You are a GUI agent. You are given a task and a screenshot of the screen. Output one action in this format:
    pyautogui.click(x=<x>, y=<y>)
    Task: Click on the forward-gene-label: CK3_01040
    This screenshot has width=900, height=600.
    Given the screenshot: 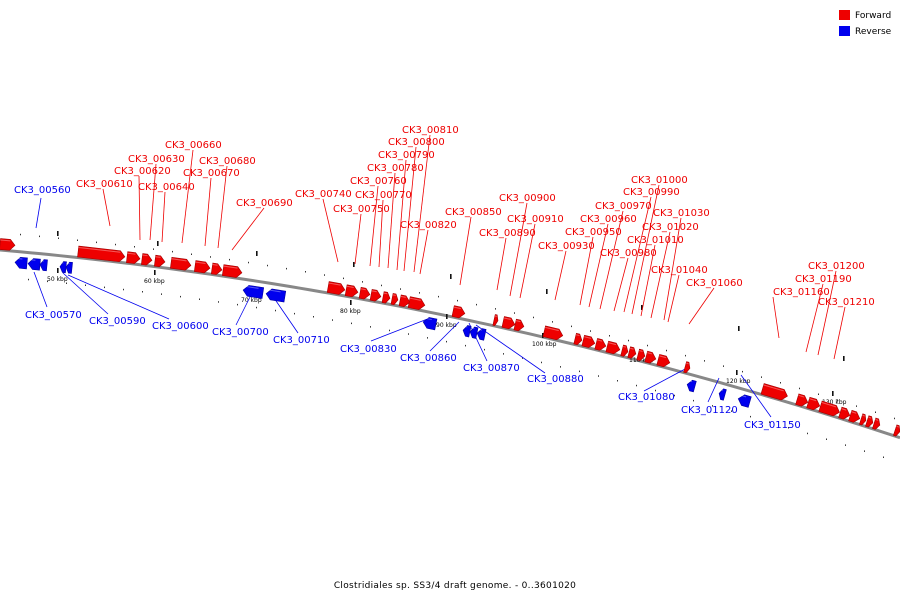 What is the action you would take?
    pyautogui.click(x=679, y=270)
    